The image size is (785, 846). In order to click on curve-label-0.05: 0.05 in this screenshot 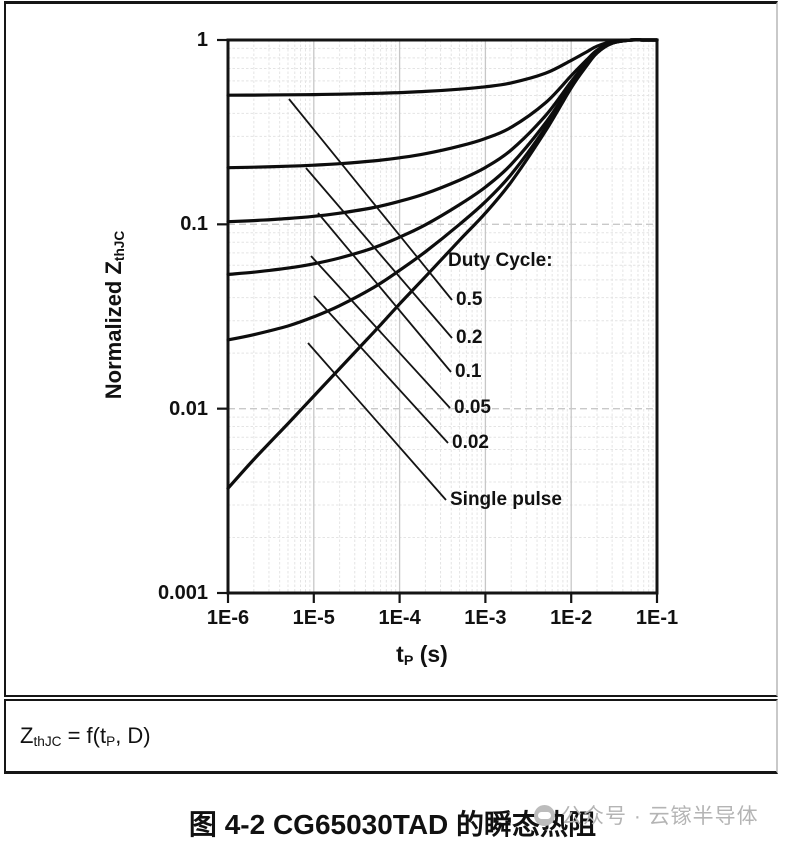, I will do `click(472, 407)`.